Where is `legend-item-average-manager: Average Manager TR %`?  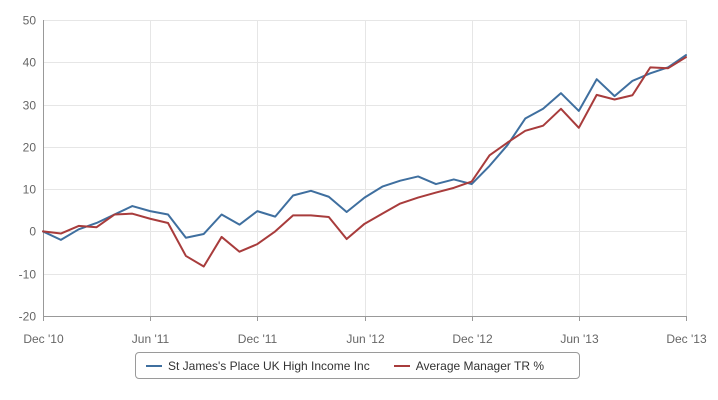 legend-item-average-manager: Average Manager TR % is located at coordinates (468, 365).